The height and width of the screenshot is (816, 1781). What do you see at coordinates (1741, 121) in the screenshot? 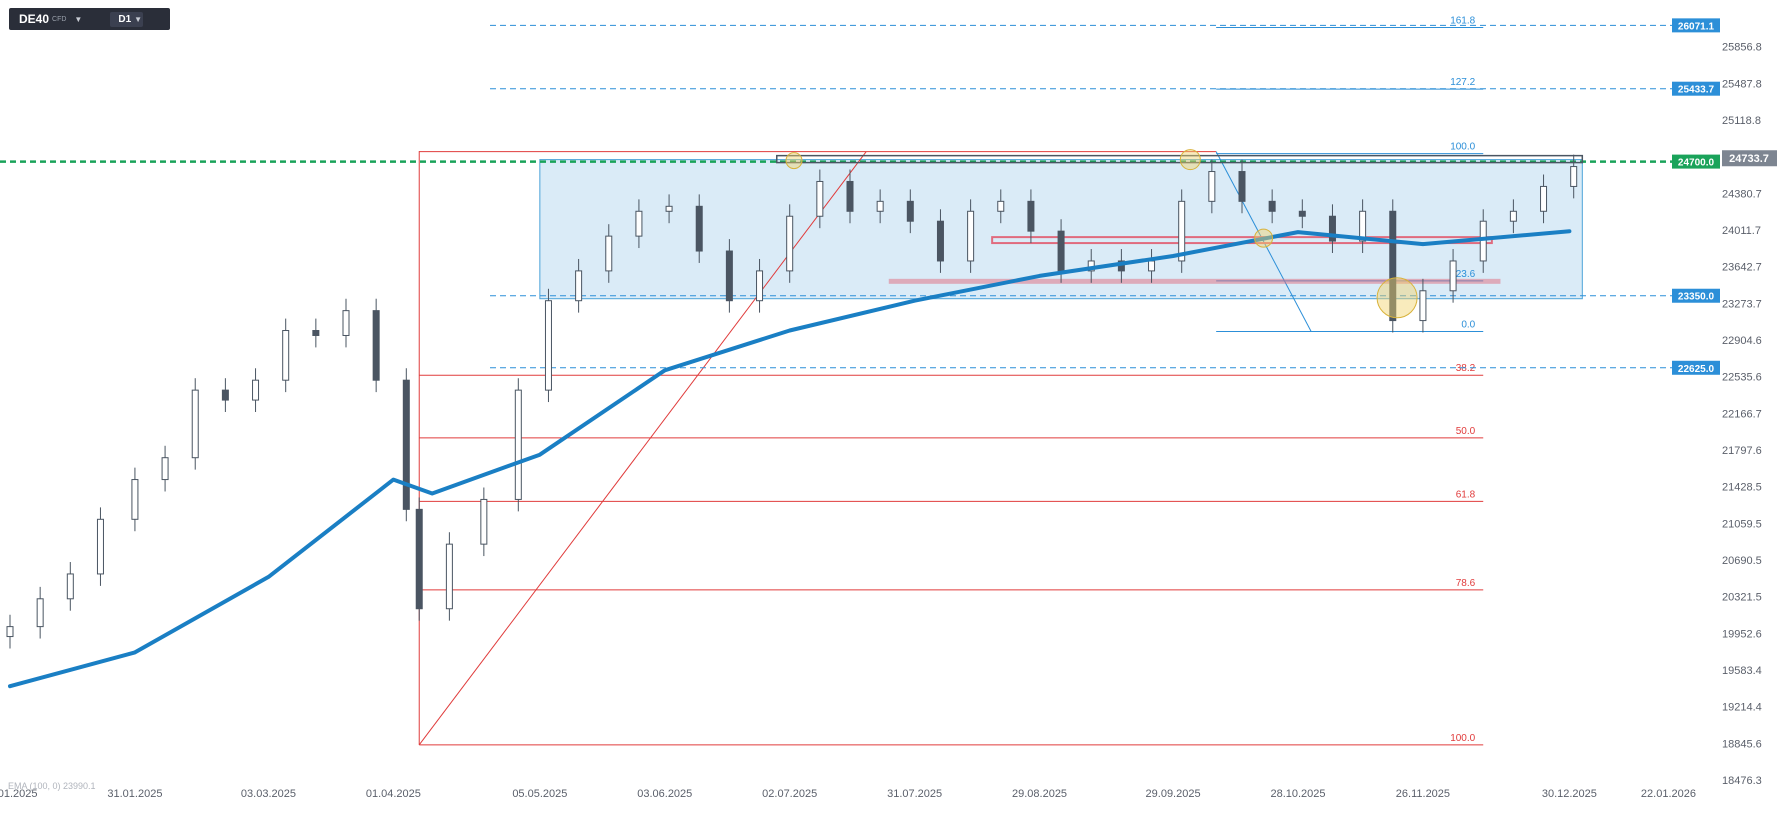
I see `y-tick-label-2: 25118.8` at bounding box center [1741, 121].